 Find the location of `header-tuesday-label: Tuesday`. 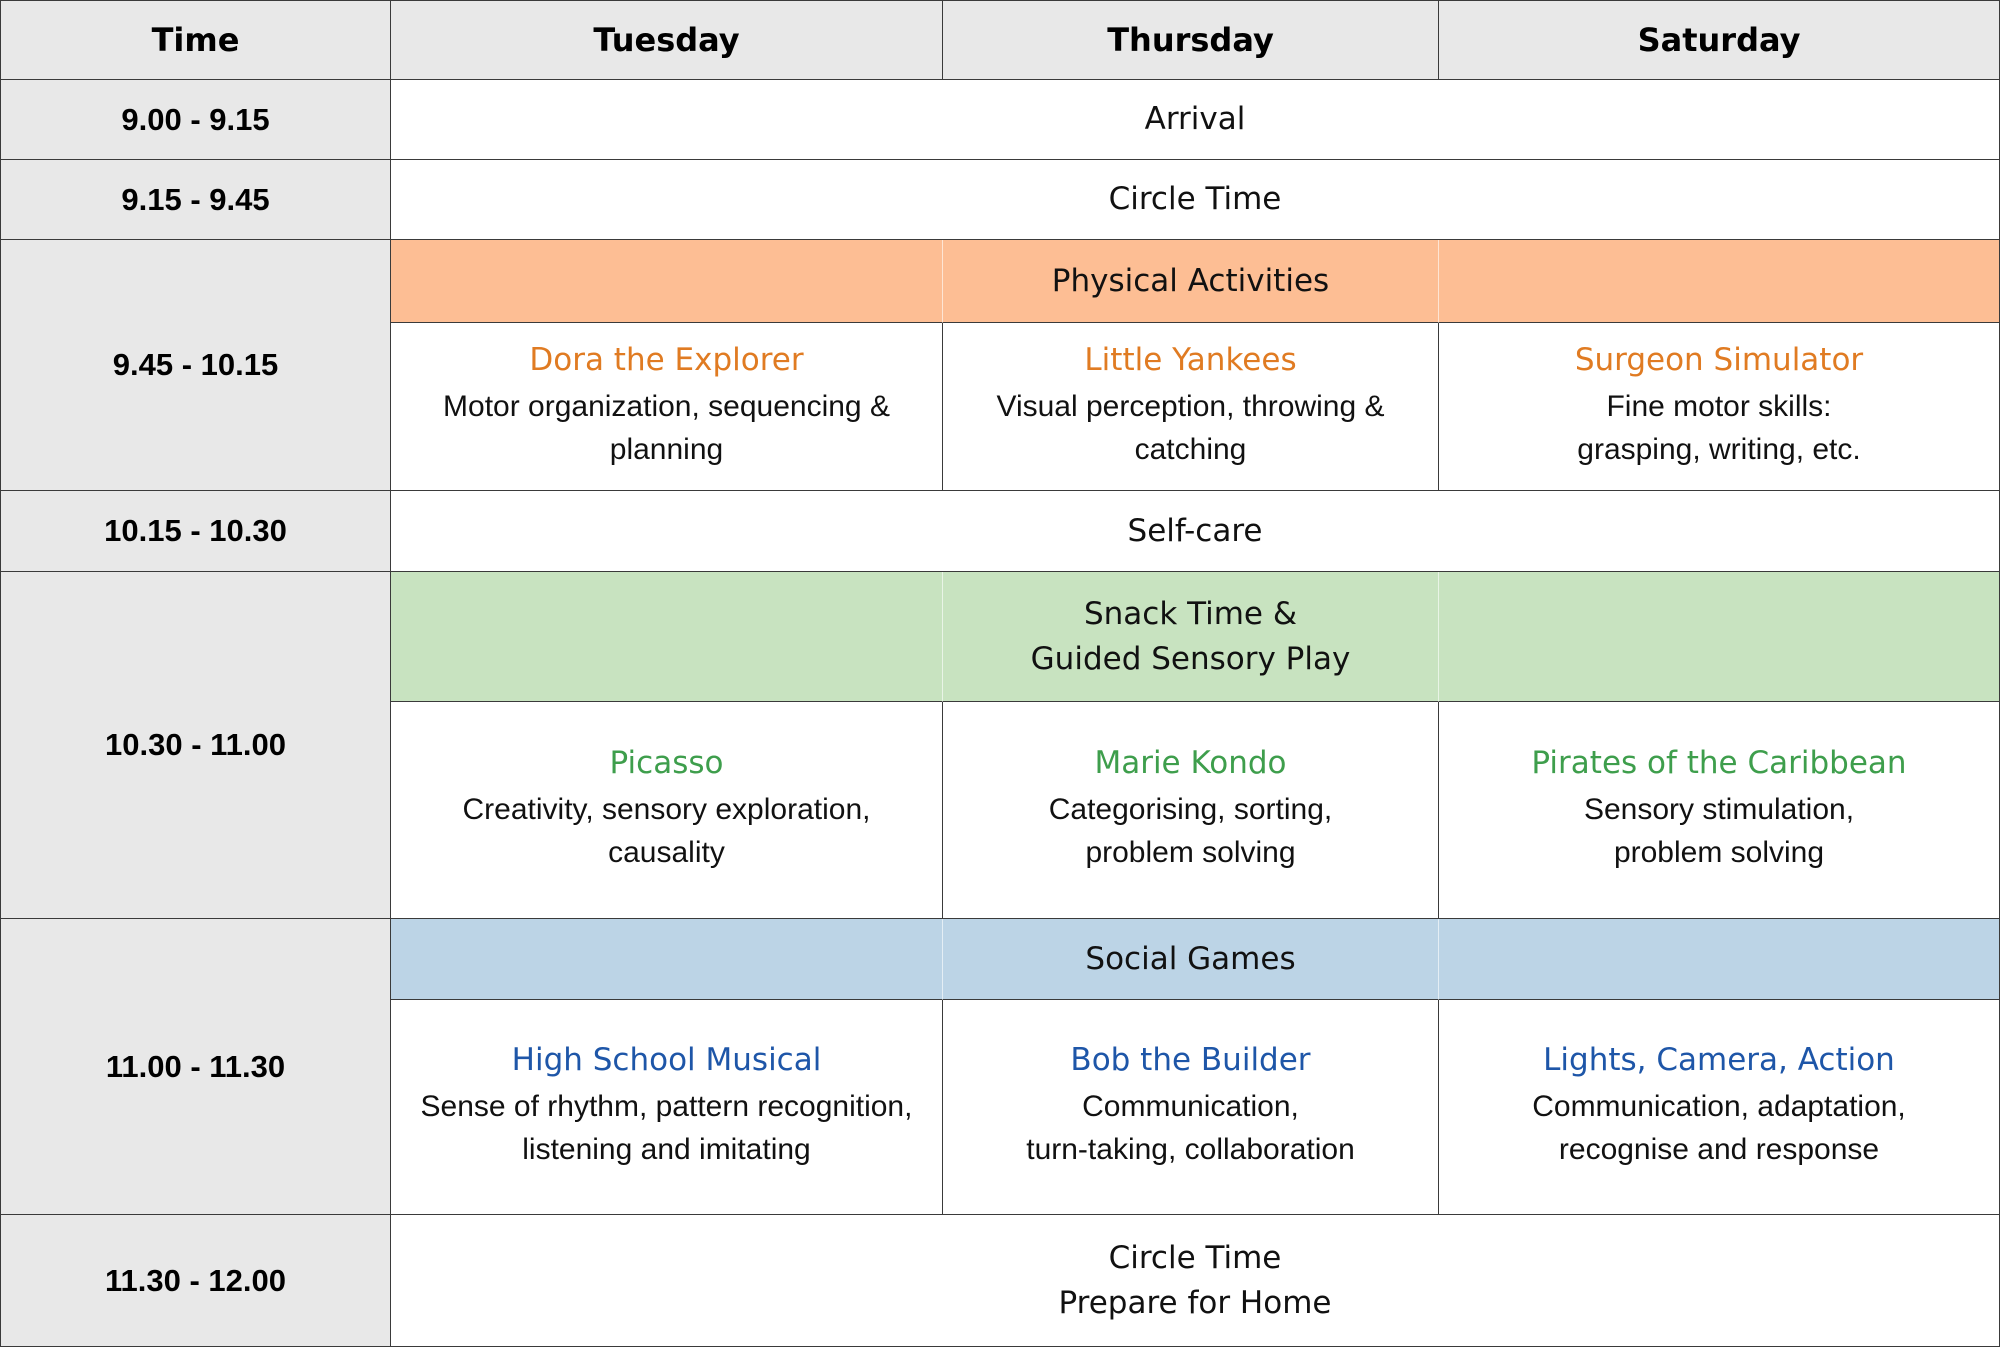

header-tuesday-label: Tuesday is located at coordinates (666, 40).